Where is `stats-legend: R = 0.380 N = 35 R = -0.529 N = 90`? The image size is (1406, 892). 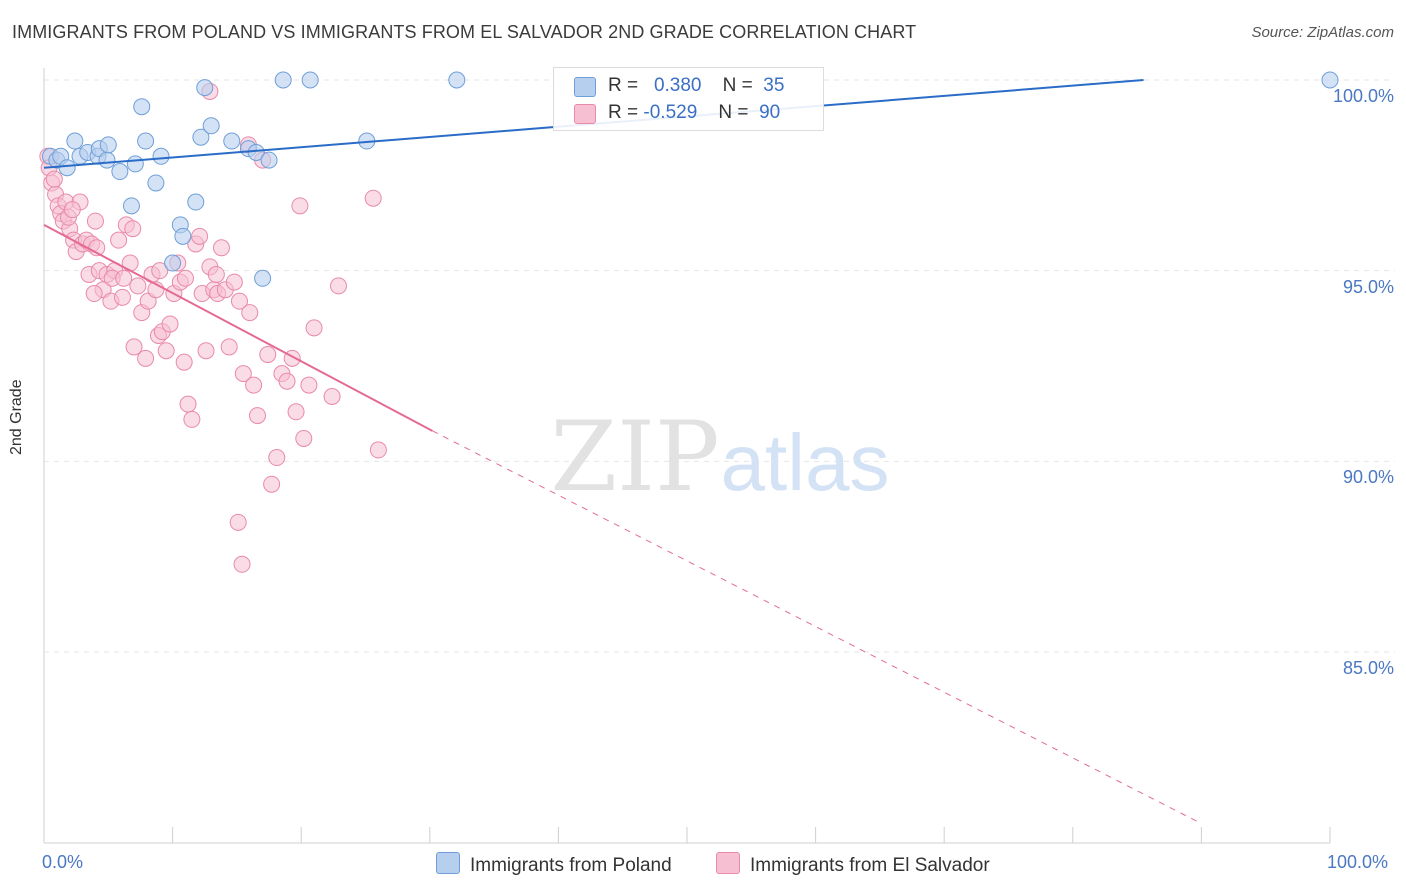 stats-legend: R = 0.380 N = 35 R = -0.529 N = 90 is located at coordinates (688, 99).